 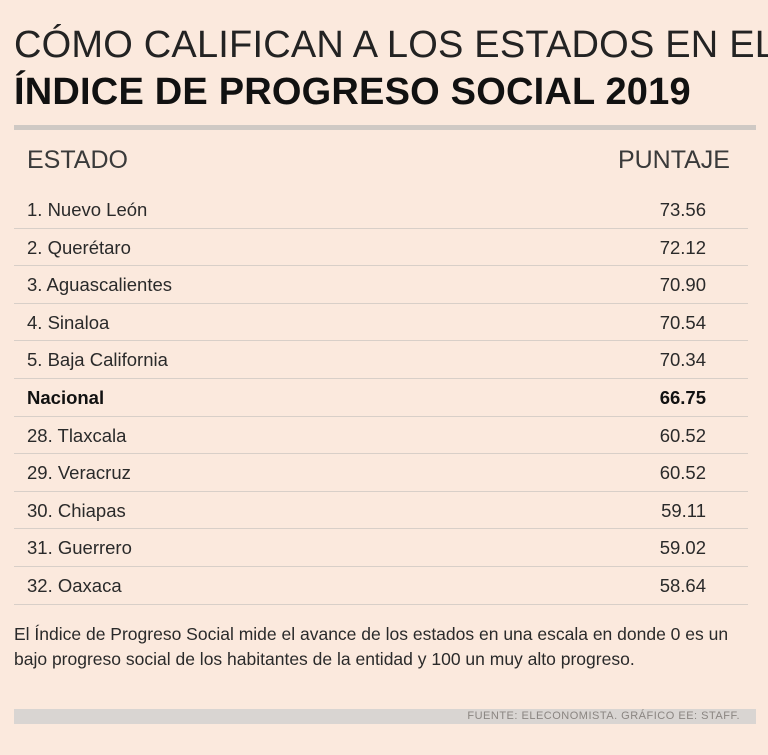 I want to click on column-header-estado: ESTADO, so click(x=77, y=160).